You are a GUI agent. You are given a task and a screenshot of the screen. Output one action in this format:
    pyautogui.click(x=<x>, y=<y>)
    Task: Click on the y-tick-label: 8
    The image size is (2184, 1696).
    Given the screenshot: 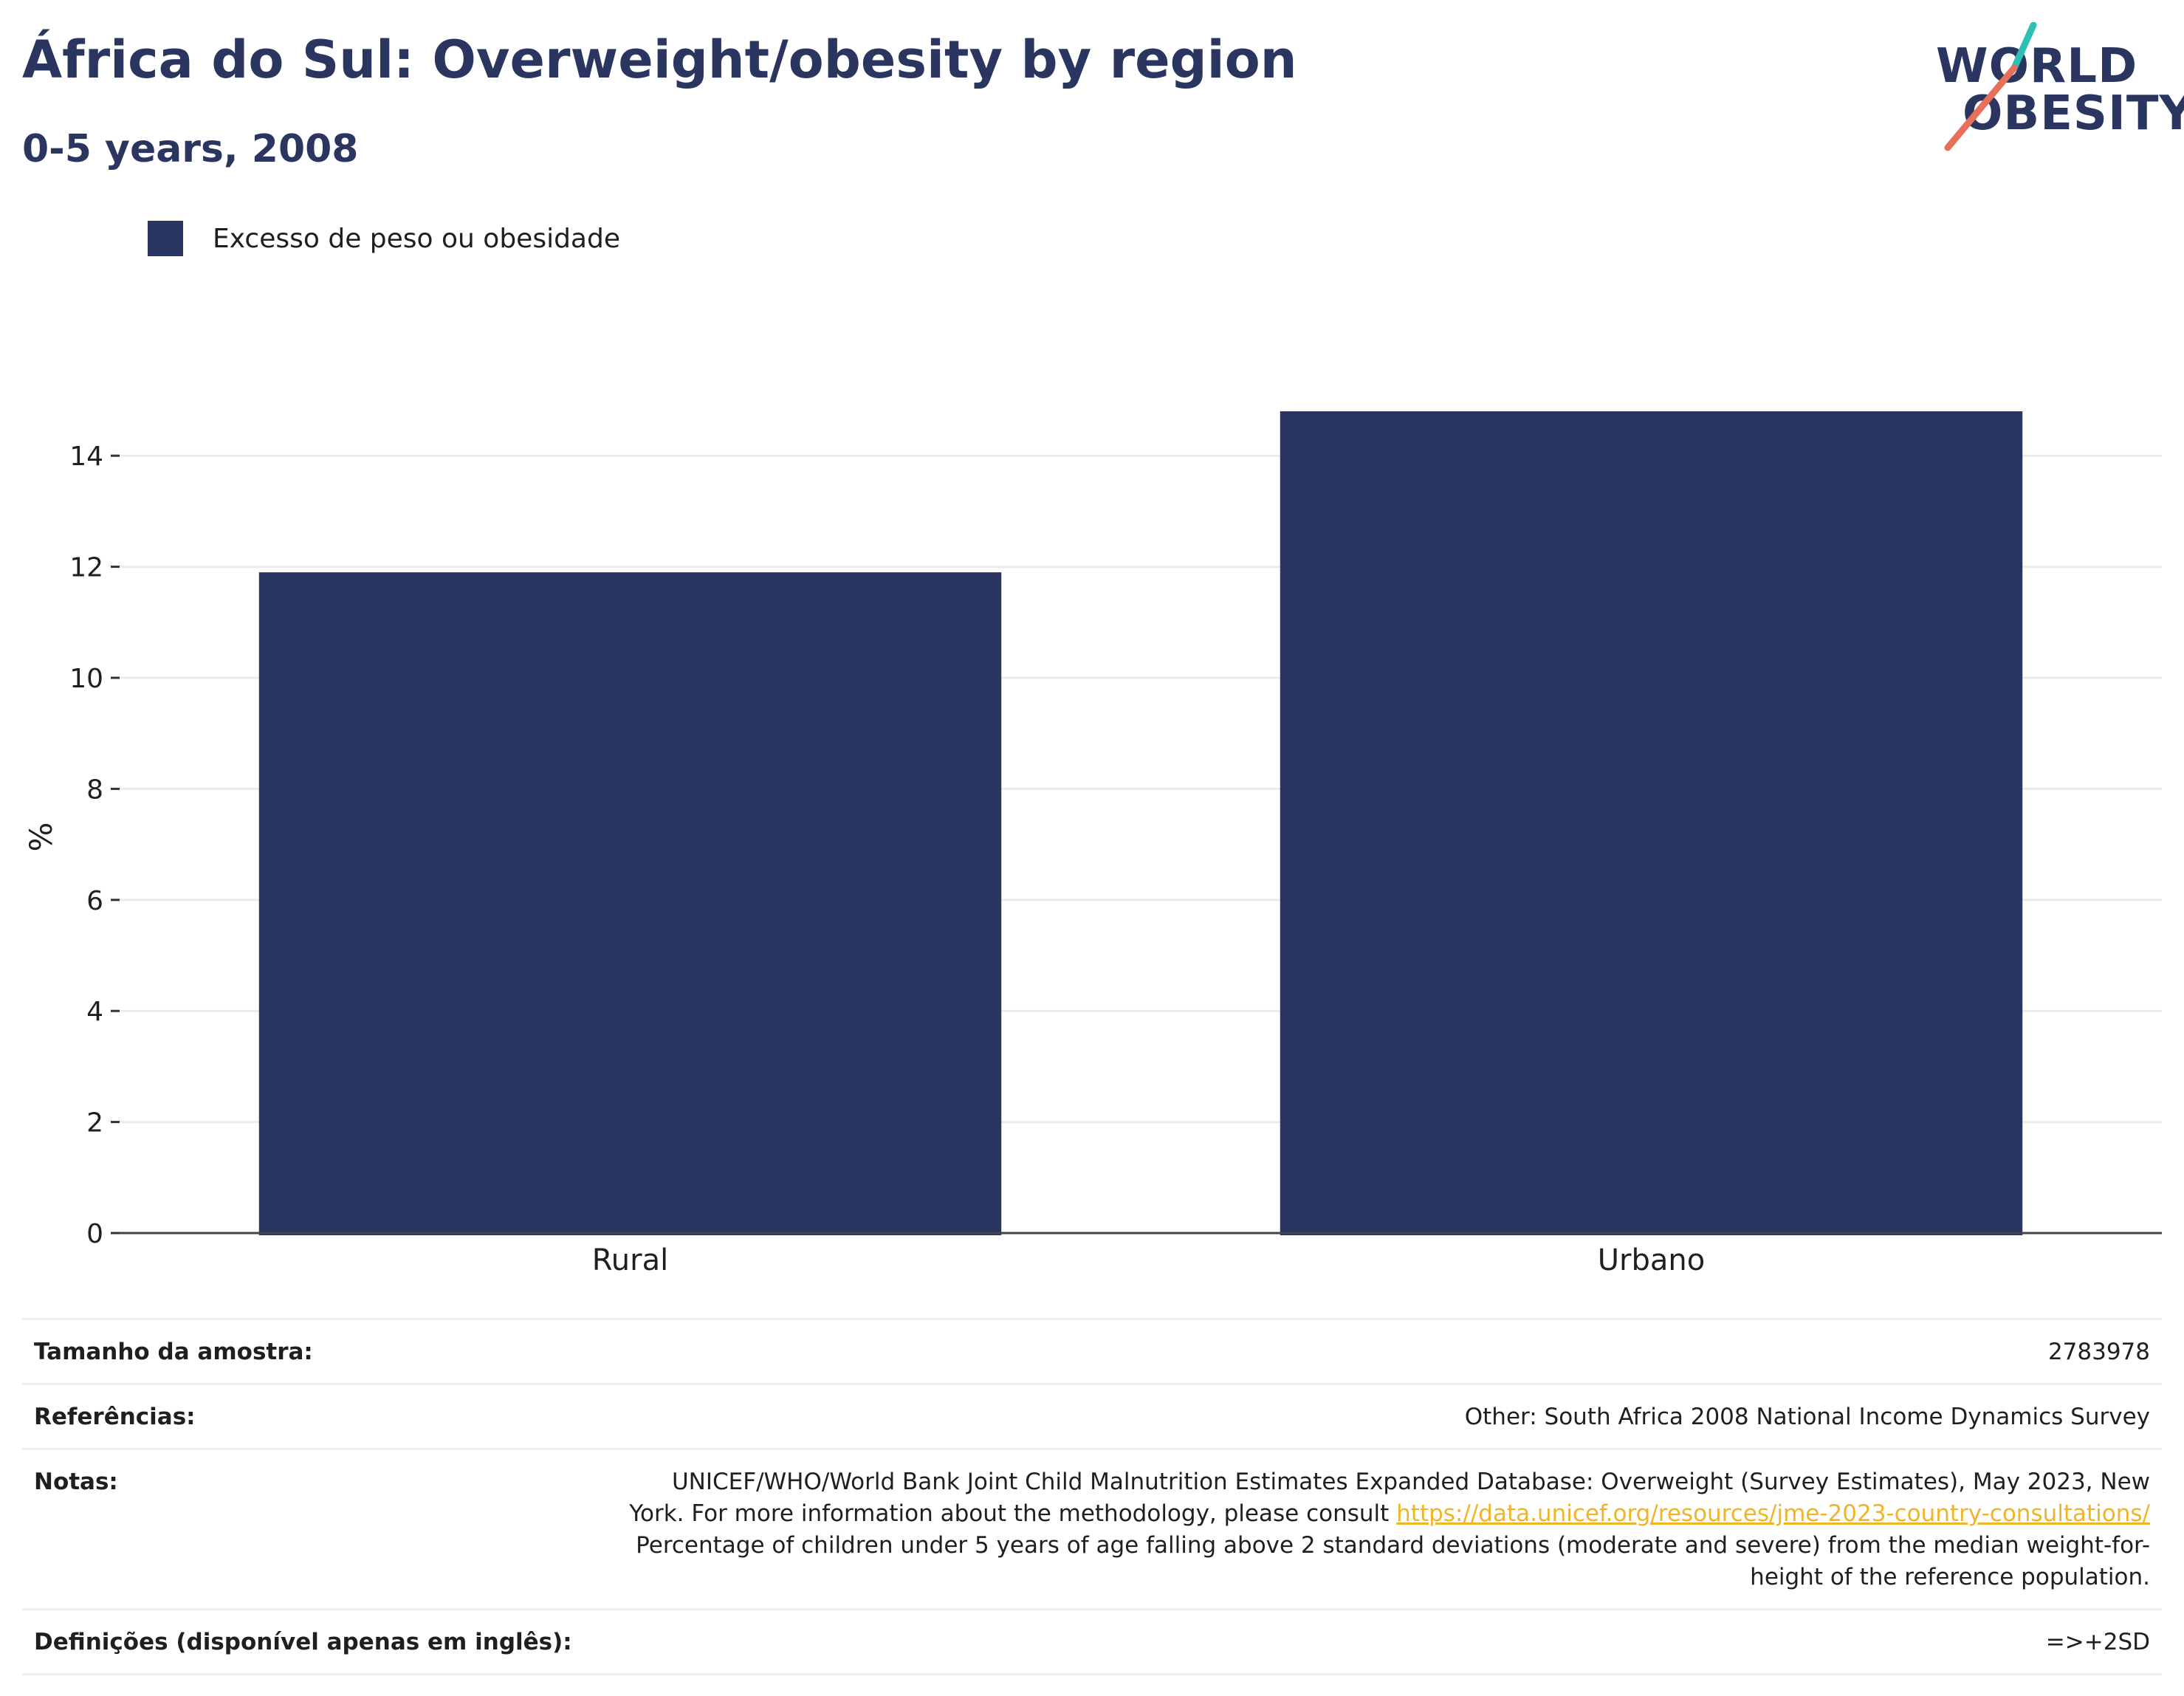 What is the action you would take?
    pyautogui.click(x=95, y=790)
    